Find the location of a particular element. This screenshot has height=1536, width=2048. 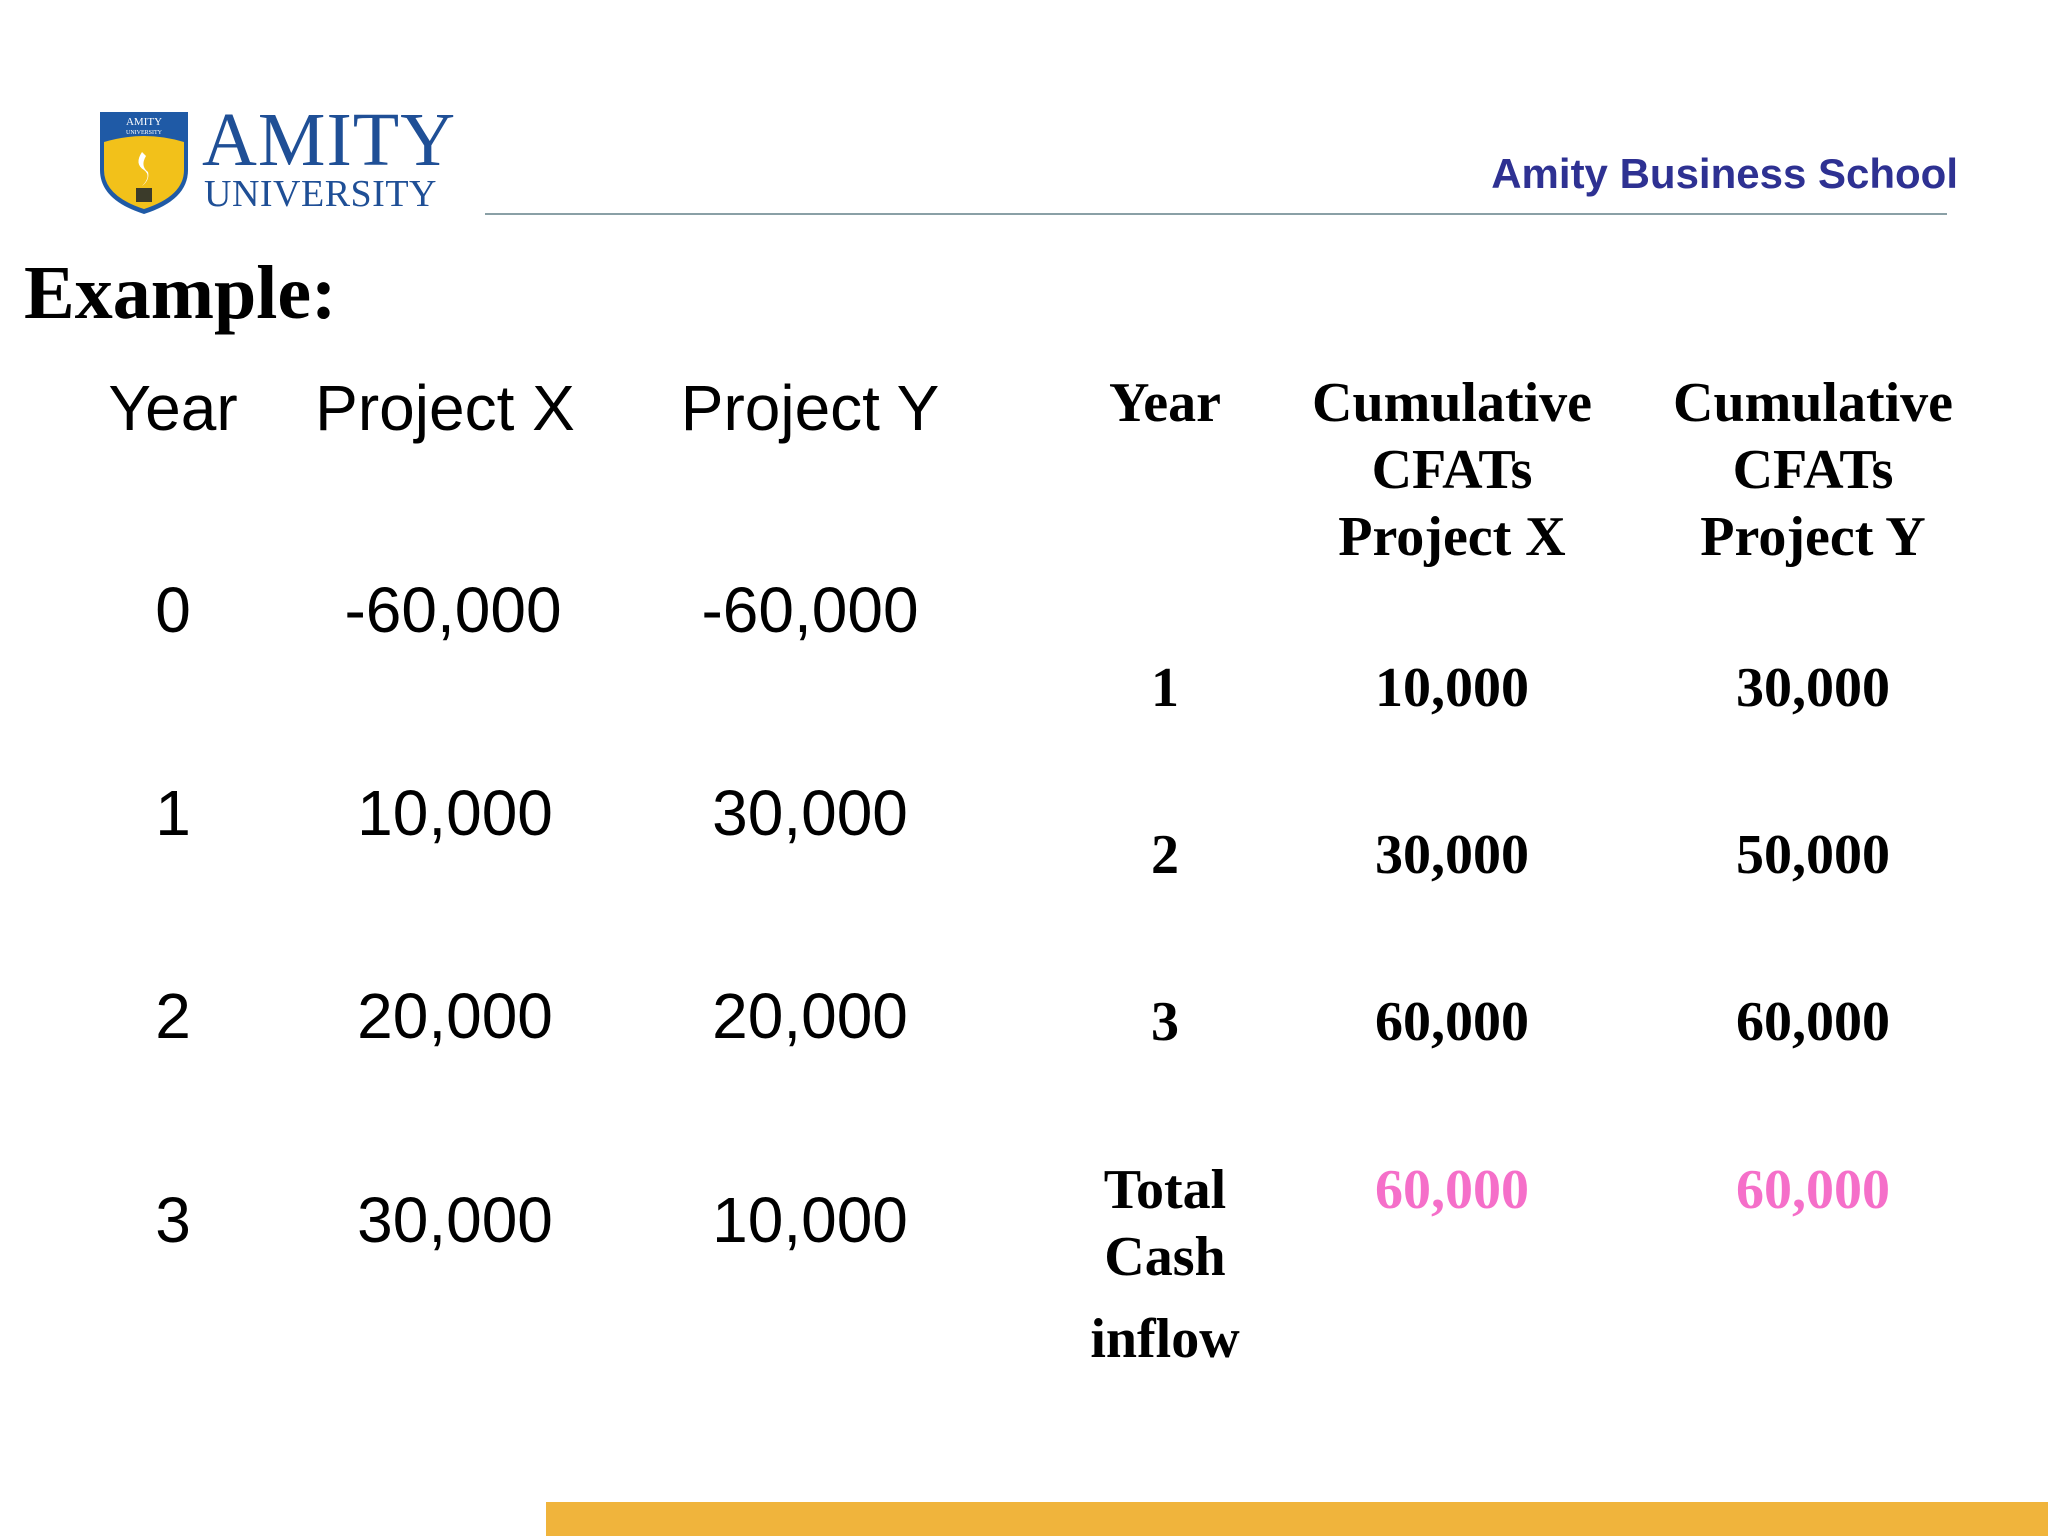

shield-icon: AMITY UNIVERSITY is located at coordinates (144, 163).